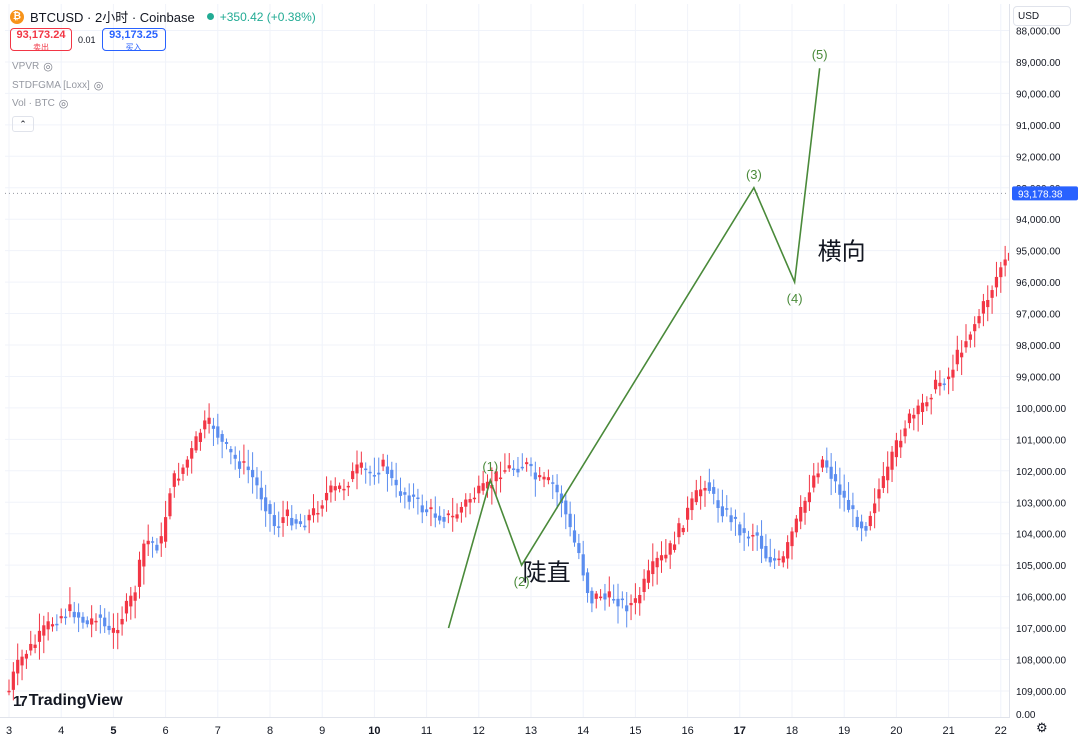 This screenshot has width=1080, height=749. Describe the element at coordinates (133, 47) in the screenshot. I see `buy-label: 买入` at that location.